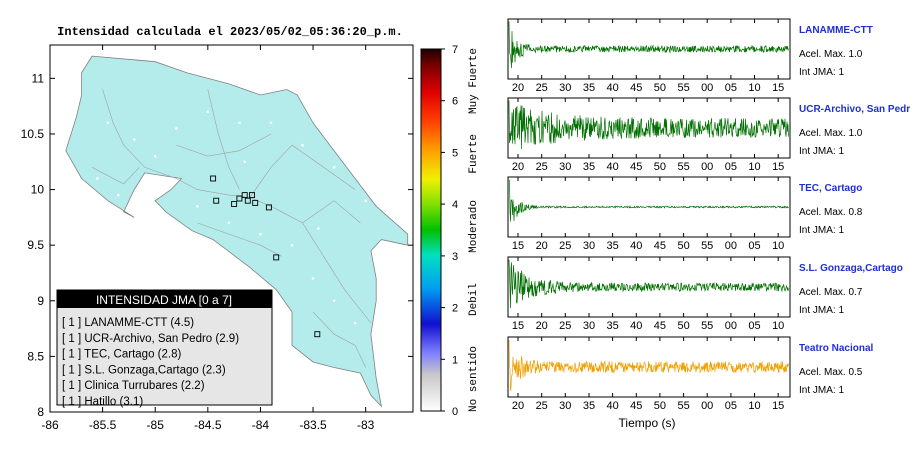 The image size is (910, 460). I want to click on colorbar-ticks: 7 6 5 4 3 2 1 0, so click(449, 231).